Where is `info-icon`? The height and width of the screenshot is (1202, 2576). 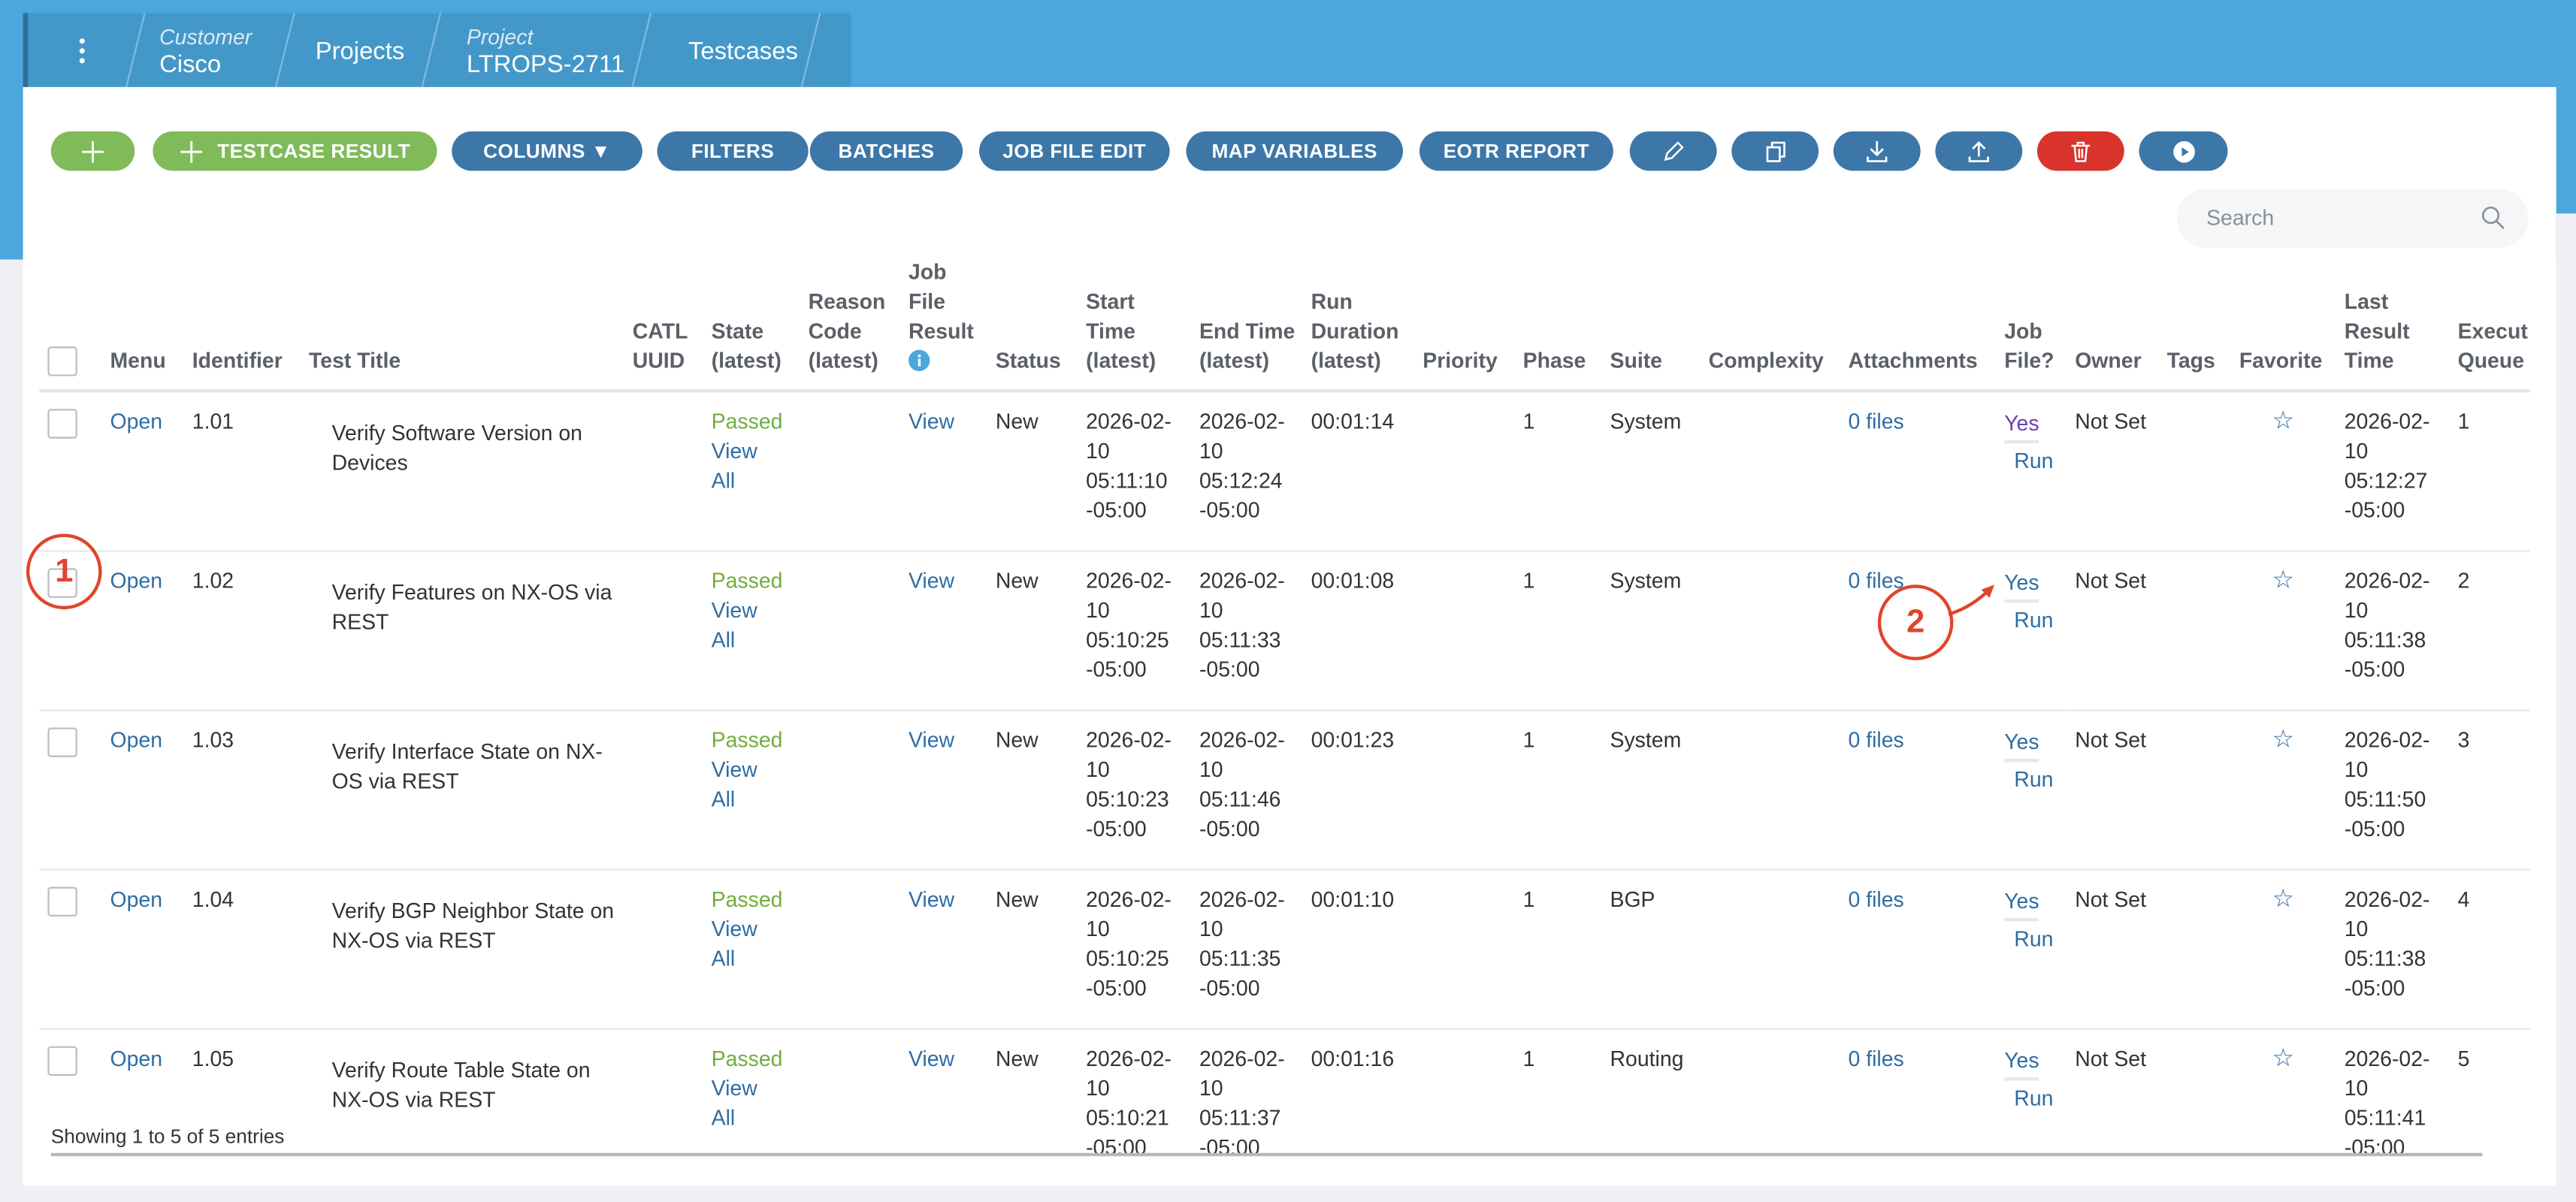 info-icon is located at coordinates (919, 360).